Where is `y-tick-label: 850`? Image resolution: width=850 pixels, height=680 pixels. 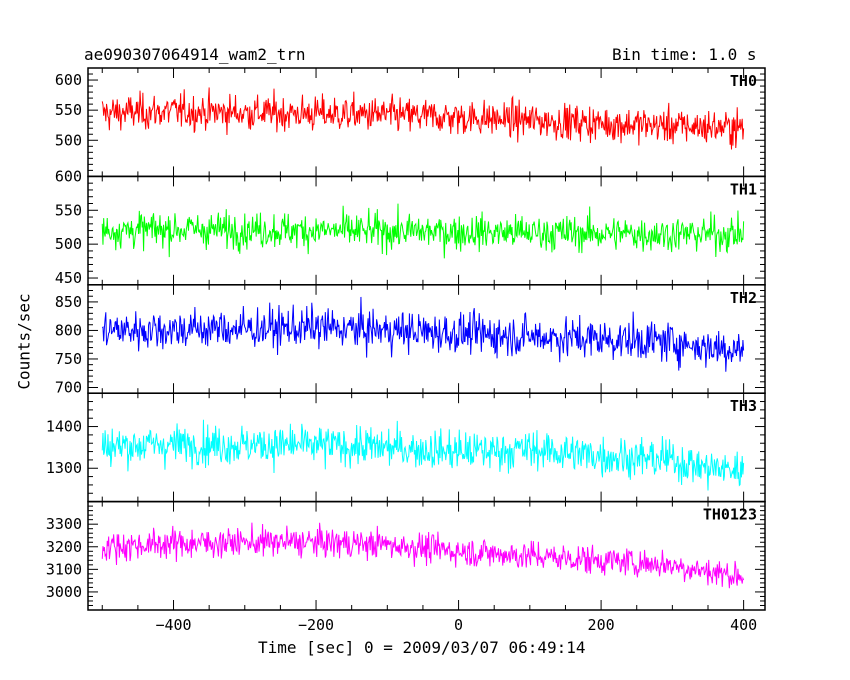
y-tick-label: 850 is located at coordinates (68, 302).